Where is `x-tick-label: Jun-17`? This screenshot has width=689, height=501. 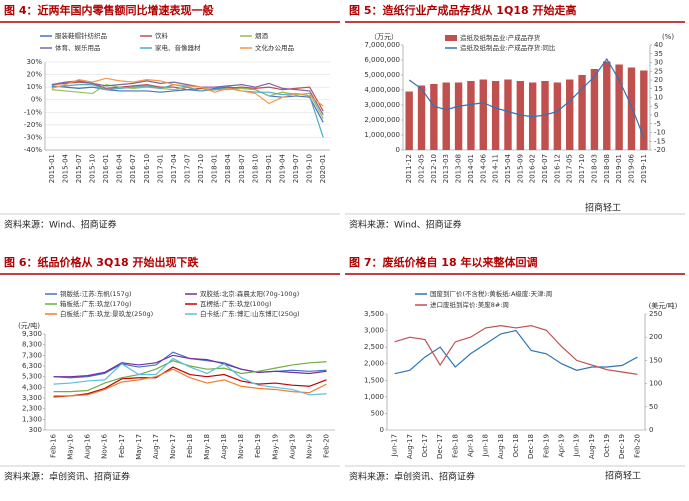
x-tick-label: Jun-17 is located at coordinates (395, 445).